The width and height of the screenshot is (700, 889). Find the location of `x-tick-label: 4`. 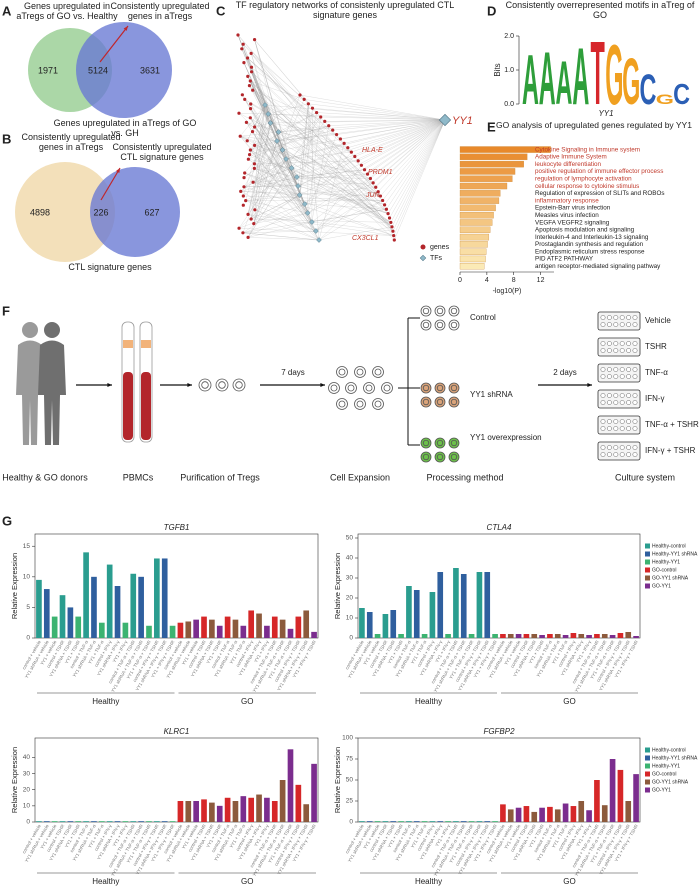

x-tick-label: 4 is located at coordinates (487, 280).